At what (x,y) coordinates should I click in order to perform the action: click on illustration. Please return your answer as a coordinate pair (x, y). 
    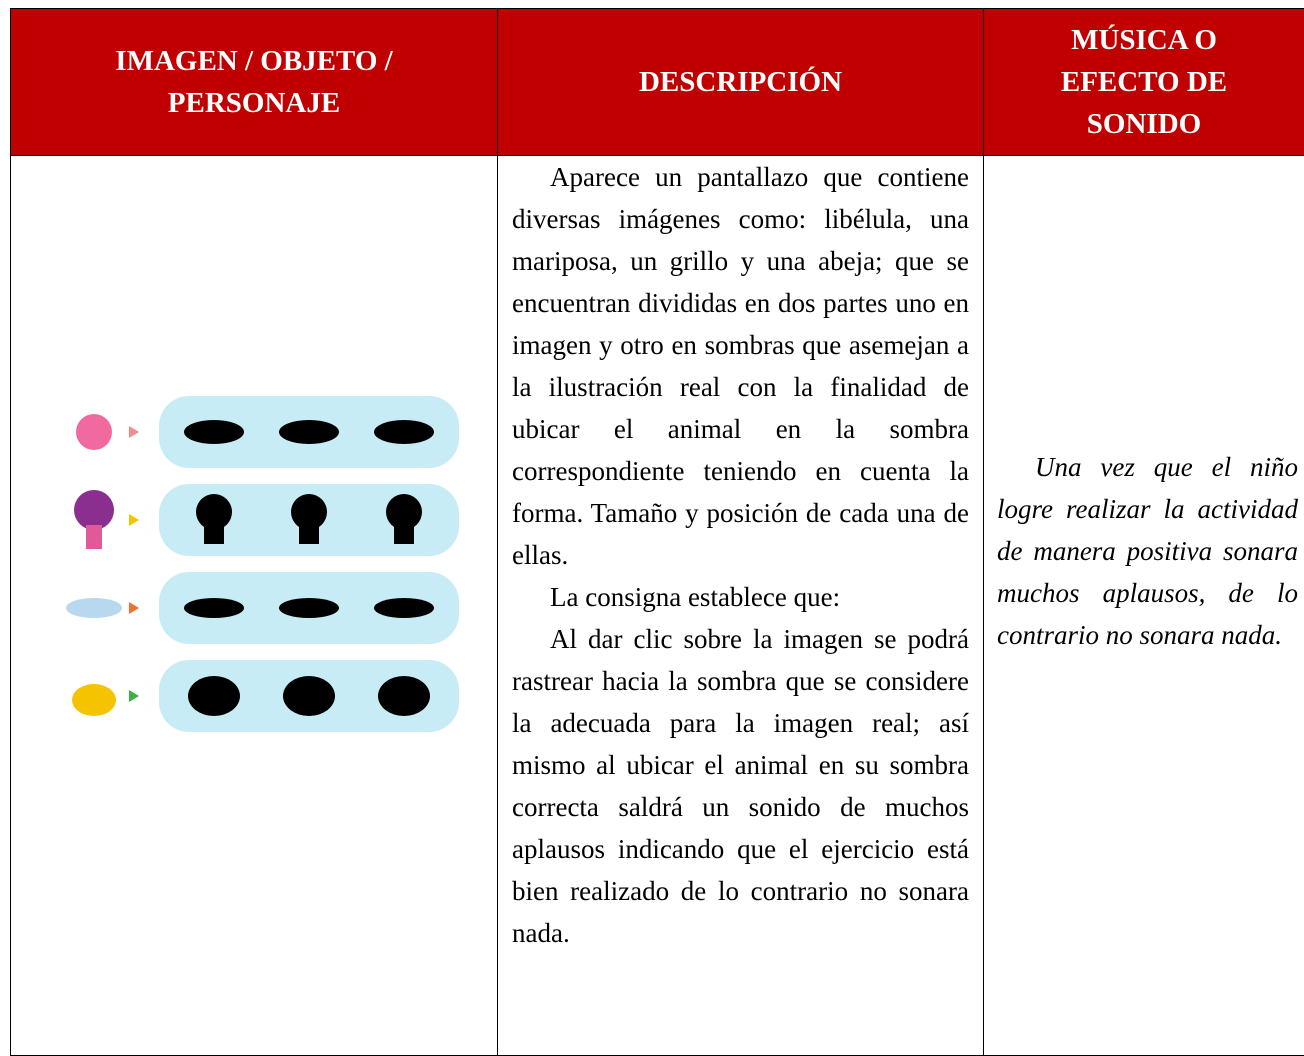
    Looking at the image, I should click on (254, 570).